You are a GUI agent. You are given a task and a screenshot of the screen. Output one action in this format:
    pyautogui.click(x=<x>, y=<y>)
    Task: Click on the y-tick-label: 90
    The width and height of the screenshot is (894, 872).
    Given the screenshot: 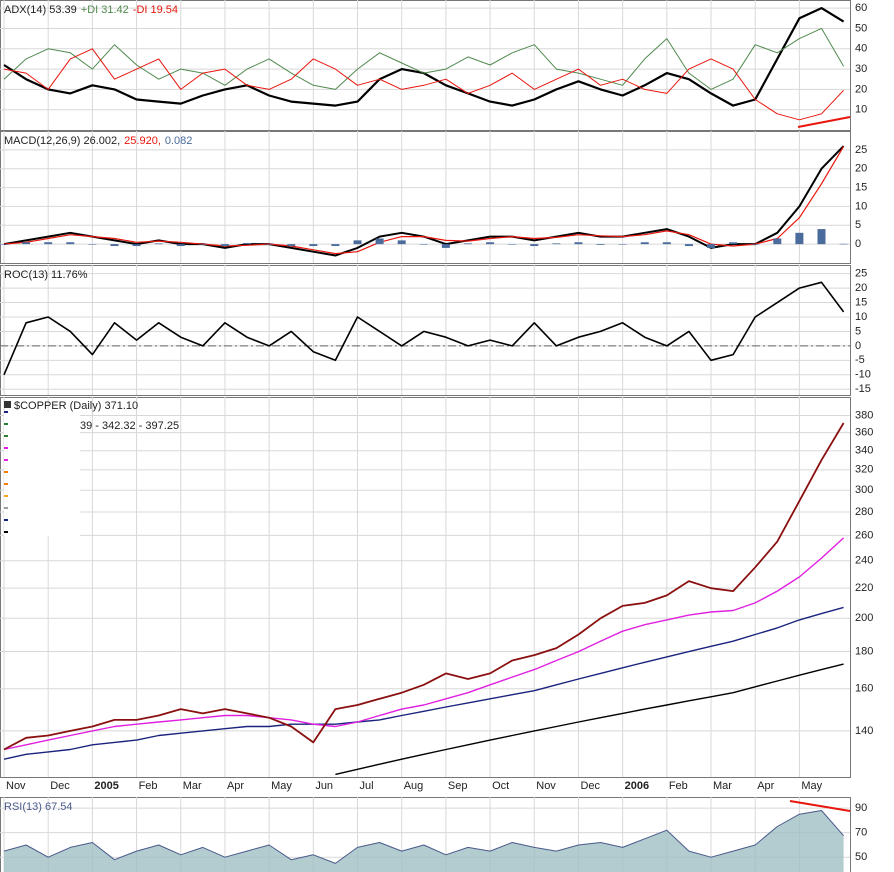 What is the action you would take?
    pyautogui.click(x=861, y=808)
    